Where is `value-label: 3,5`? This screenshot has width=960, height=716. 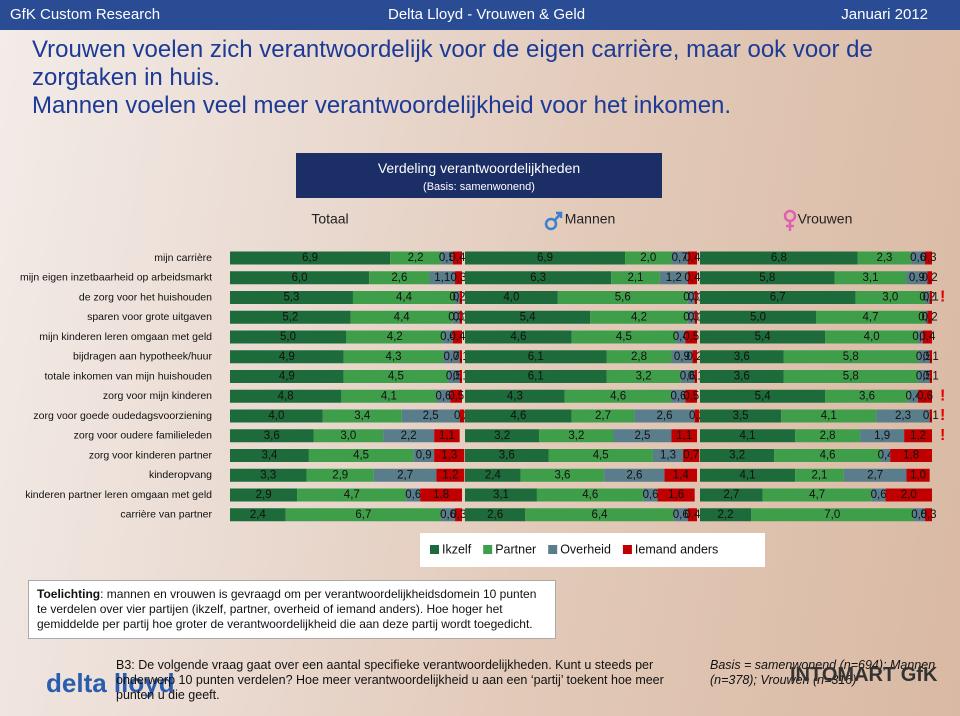
value-label: 3,5 is located at coordinates (741, 416).